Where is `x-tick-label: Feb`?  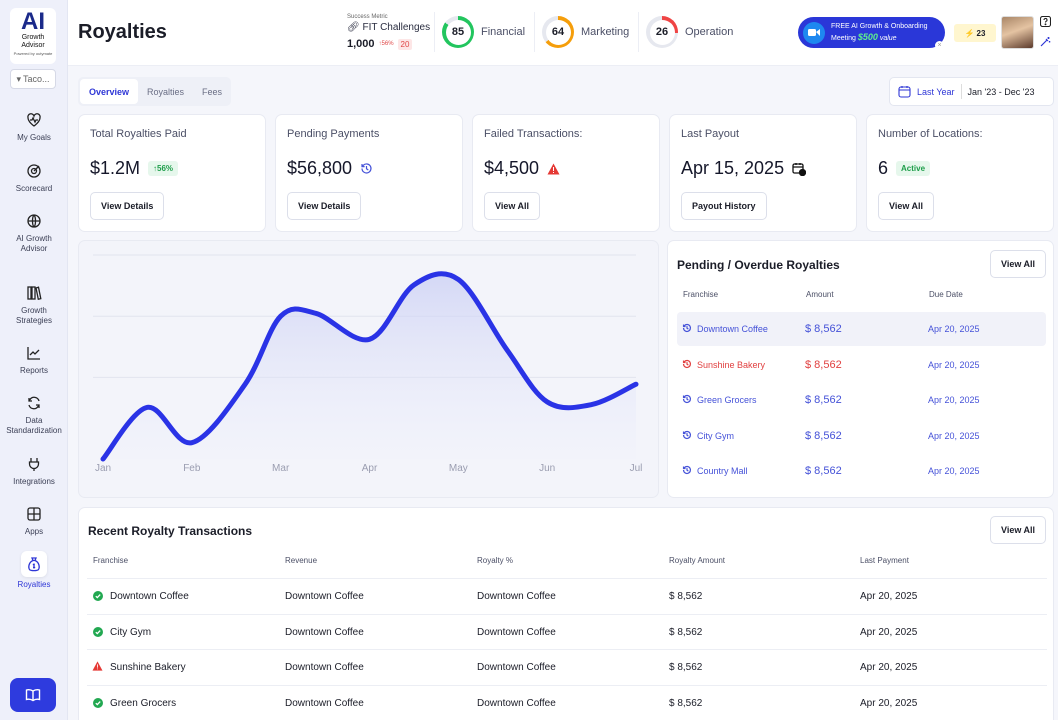 x-tick-label: Feb is located at coordinates (192, 468).